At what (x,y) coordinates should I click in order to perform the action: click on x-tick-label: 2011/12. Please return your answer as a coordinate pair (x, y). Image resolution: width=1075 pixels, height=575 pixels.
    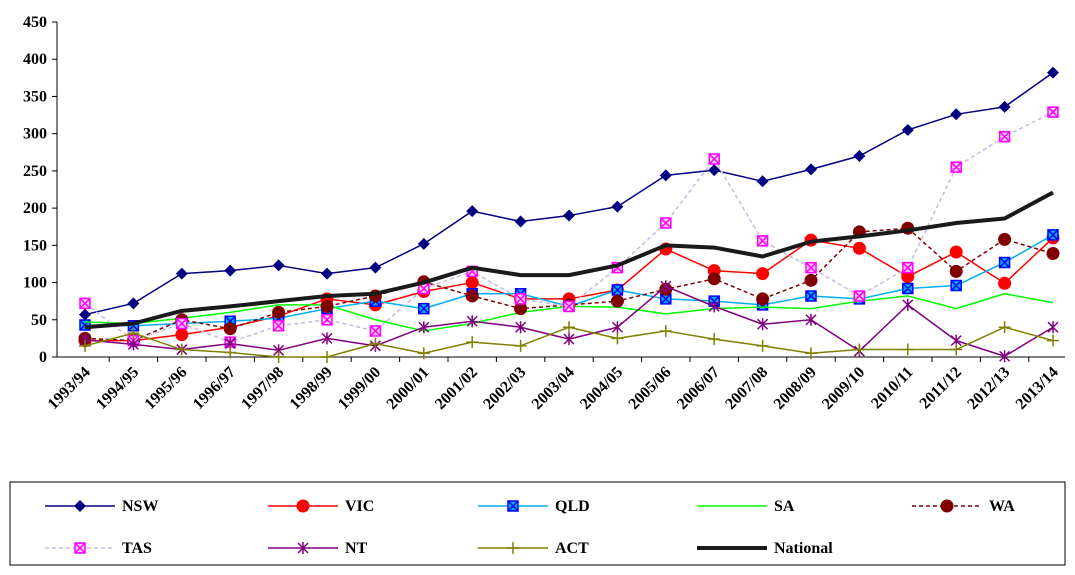
    Looking at the image, I should click on (941, 388).